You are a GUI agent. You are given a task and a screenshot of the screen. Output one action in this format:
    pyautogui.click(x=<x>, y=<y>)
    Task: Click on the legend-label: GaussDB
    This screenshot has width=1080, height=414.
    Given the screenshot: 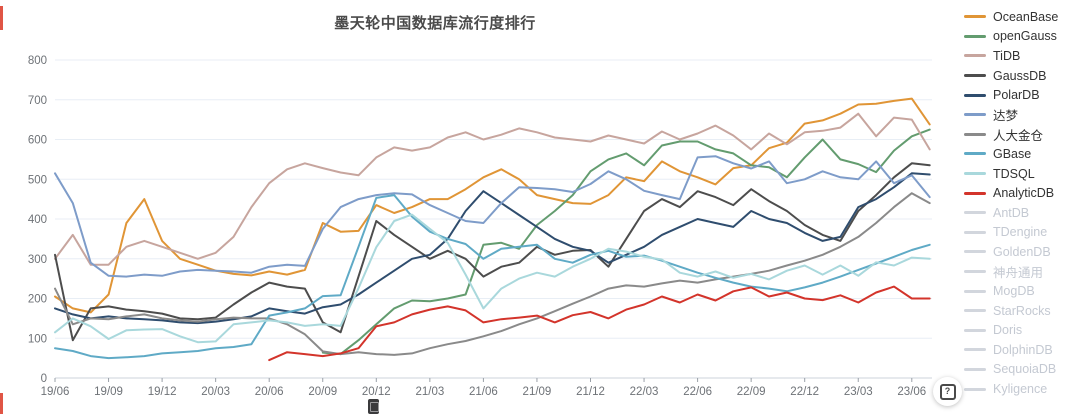 What is the action you would take?
    pyautogui.click(x=1020, y=75)
    